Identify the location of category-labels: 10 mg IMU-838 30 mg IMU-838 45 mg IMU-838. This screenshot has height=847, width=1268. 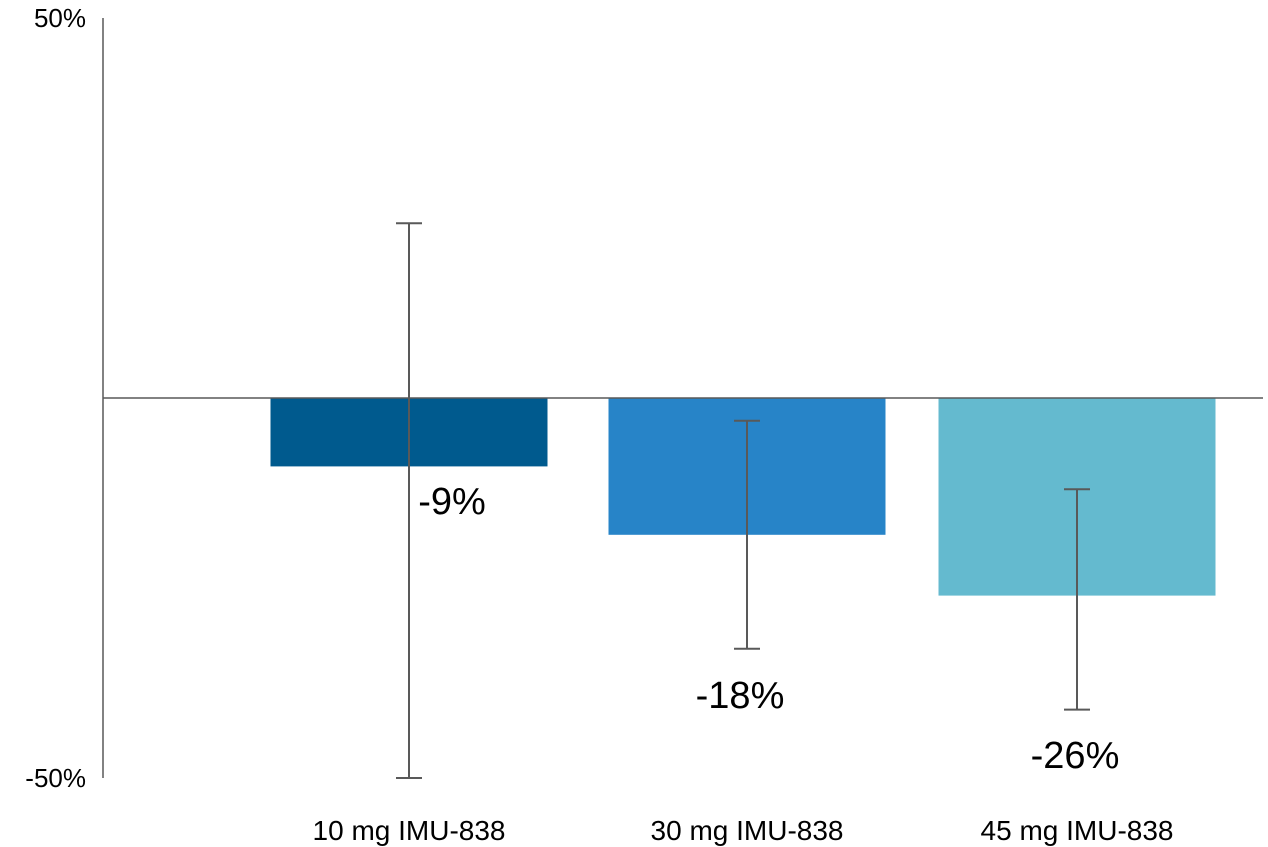
(743, 830).